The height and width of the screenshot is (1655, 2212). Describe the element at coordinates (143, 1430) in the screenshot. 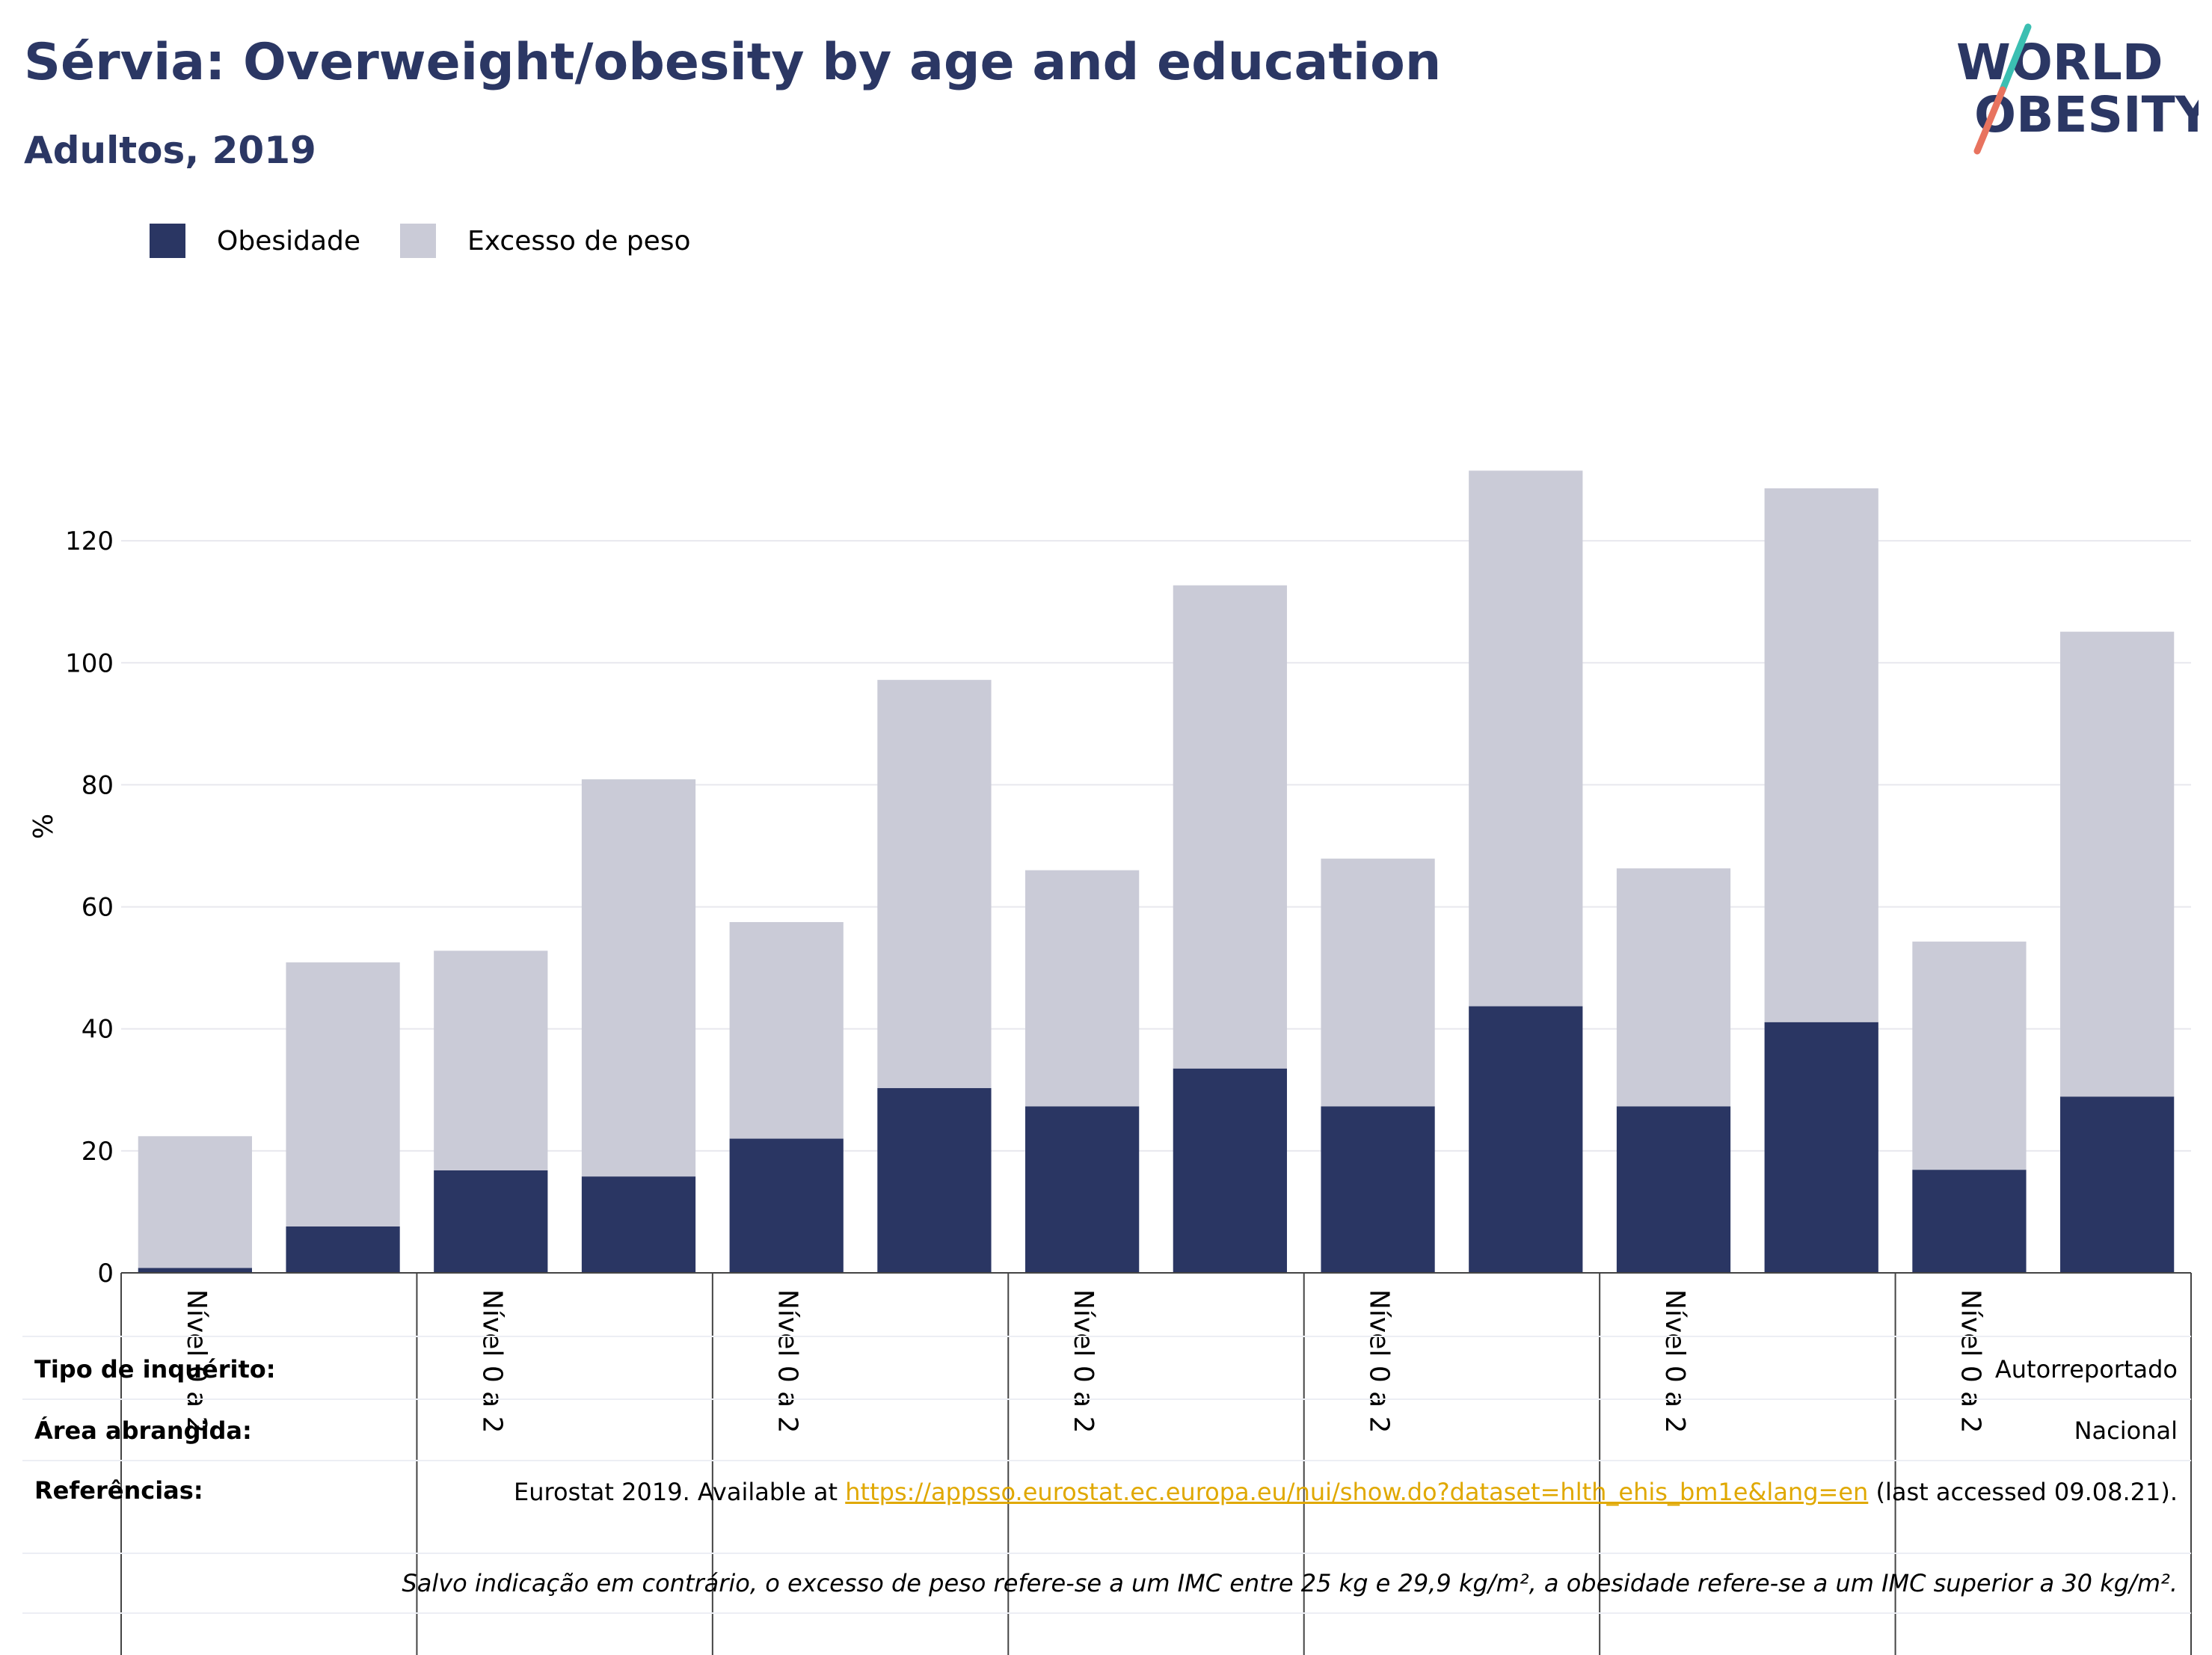

I see `coverage-label: Área abrangida:` at that location.